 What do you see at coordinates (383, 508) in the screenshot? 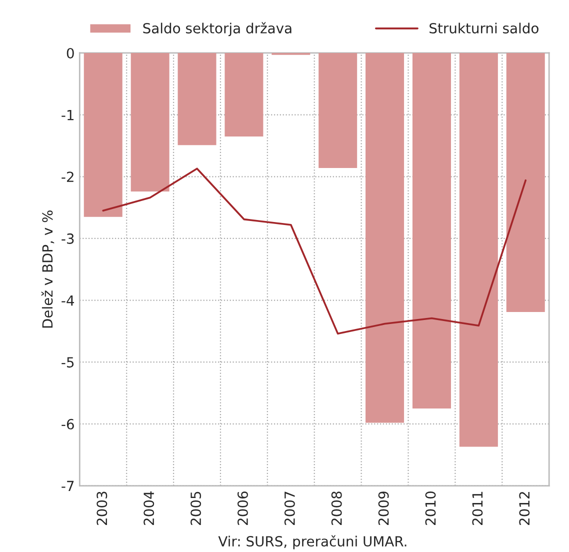
I see `x-tick-label: 2009` at bounding box center [383, 508].